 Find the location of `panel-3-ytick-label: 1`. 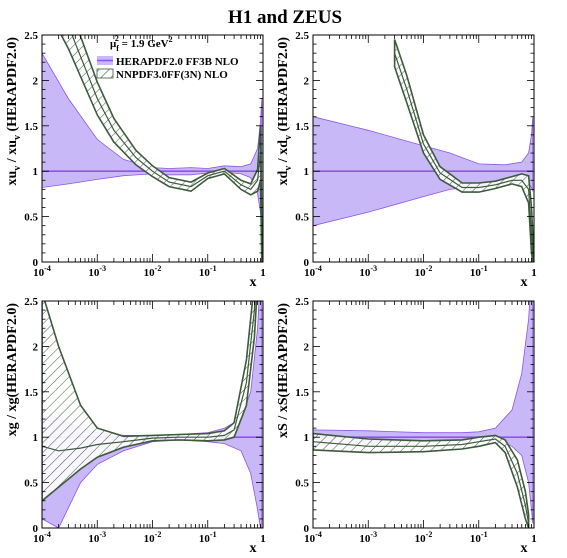

panel-3-ytick-label: 1 is located at coordinates (307, 438).